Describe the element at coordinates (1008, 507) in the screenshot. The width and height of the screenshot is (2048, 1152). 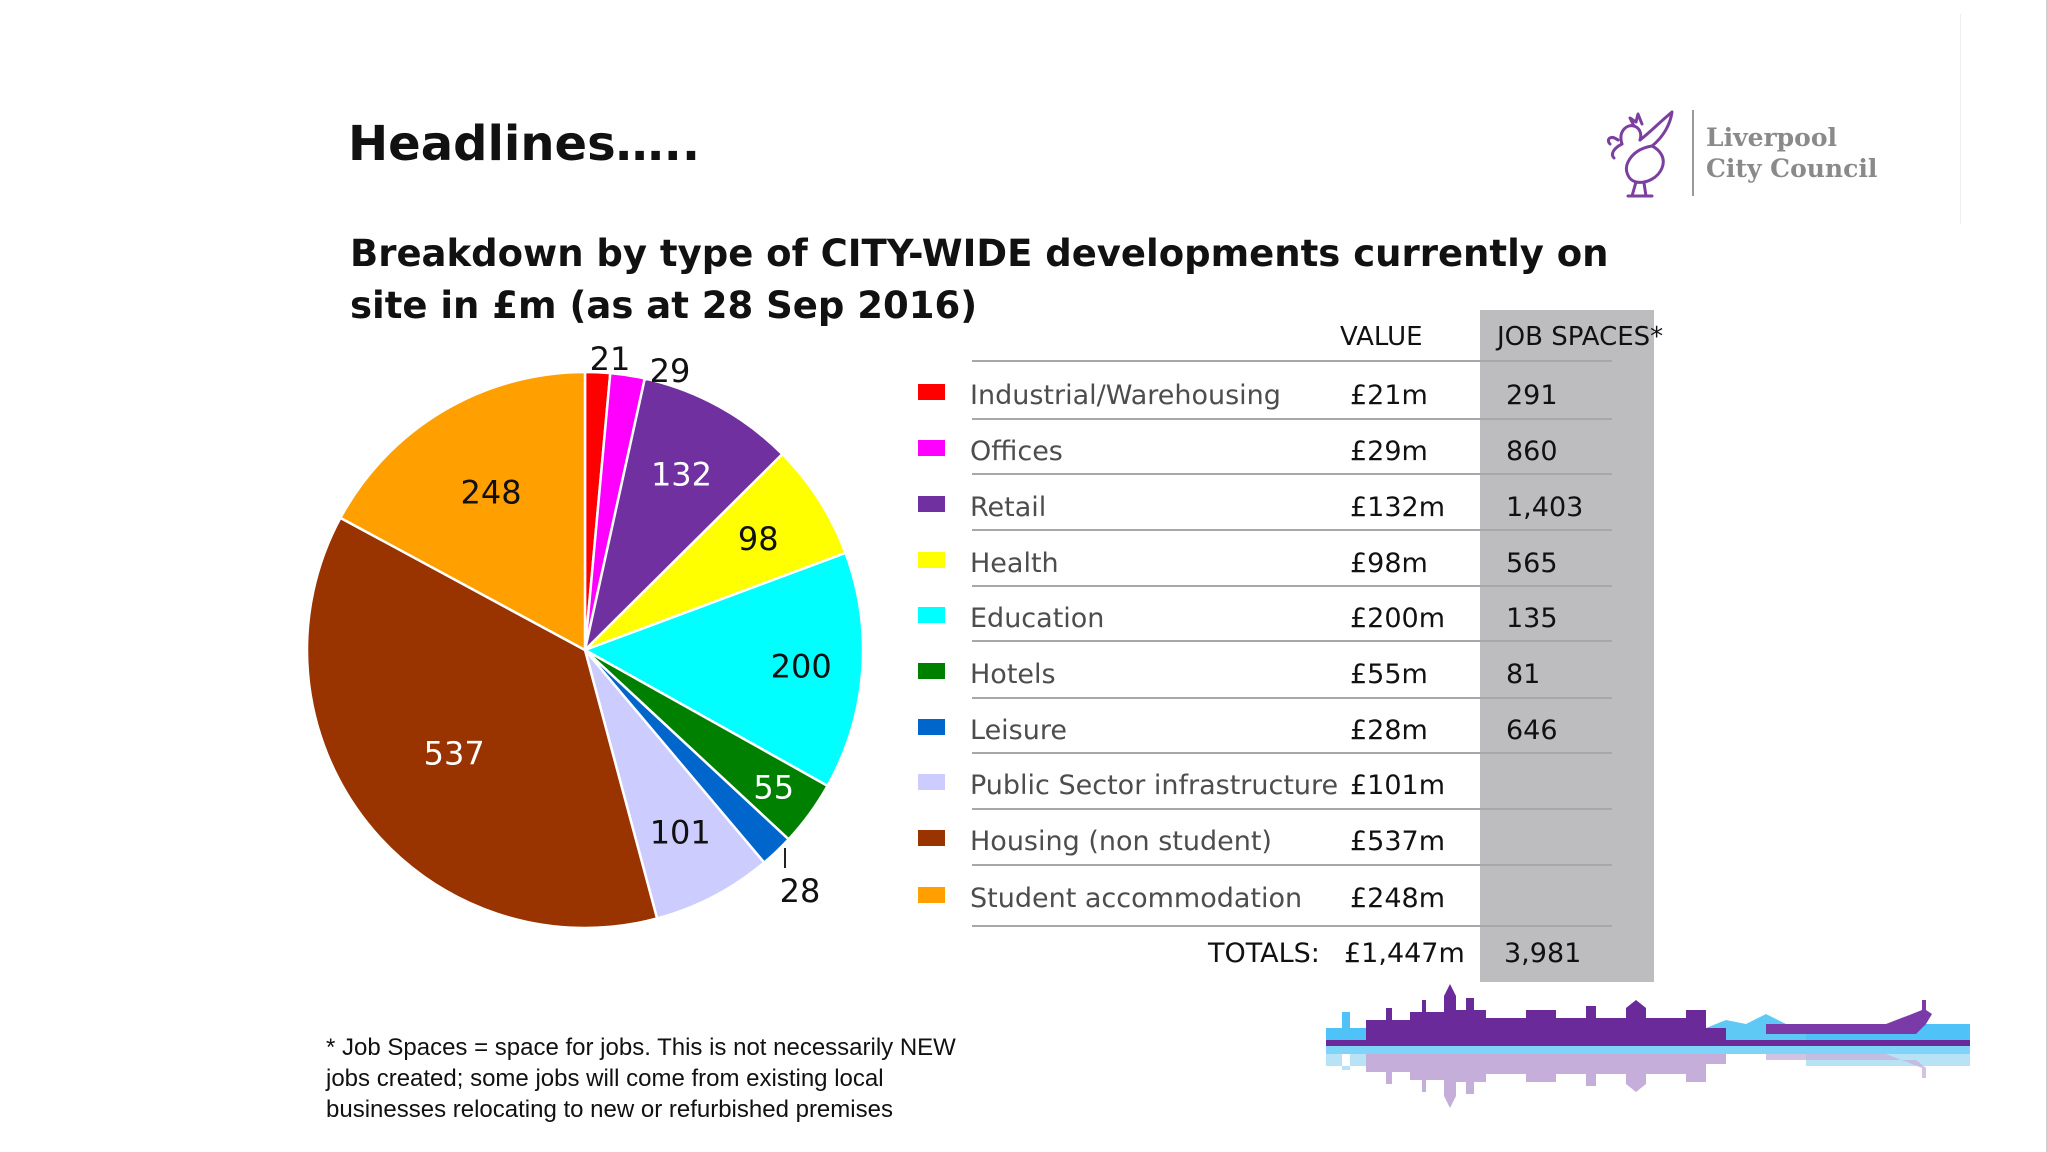
I see `row-label: Retail` at that location.